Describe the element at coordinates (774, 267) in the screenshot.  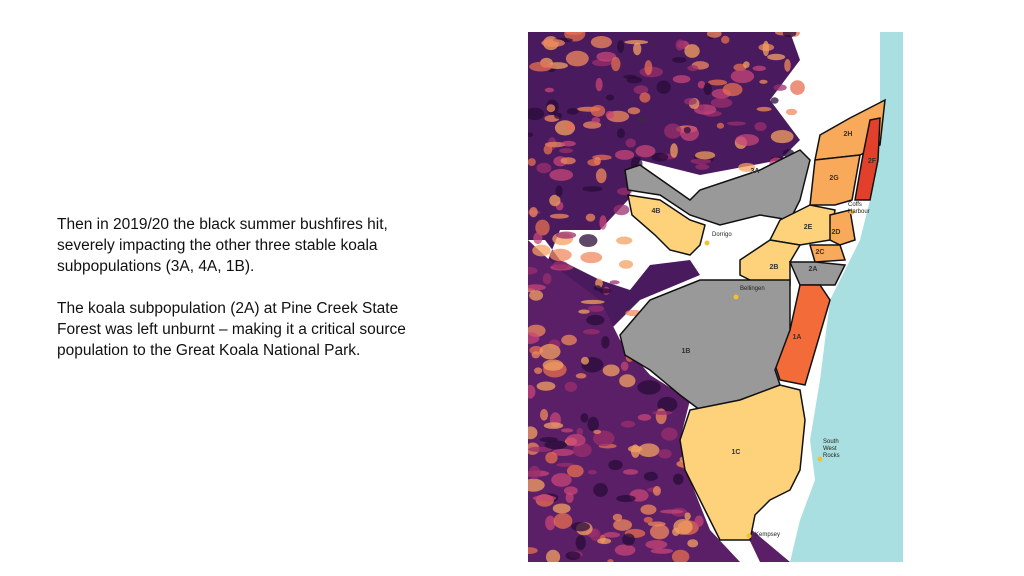
I see `zone-label: 2B` at that location.